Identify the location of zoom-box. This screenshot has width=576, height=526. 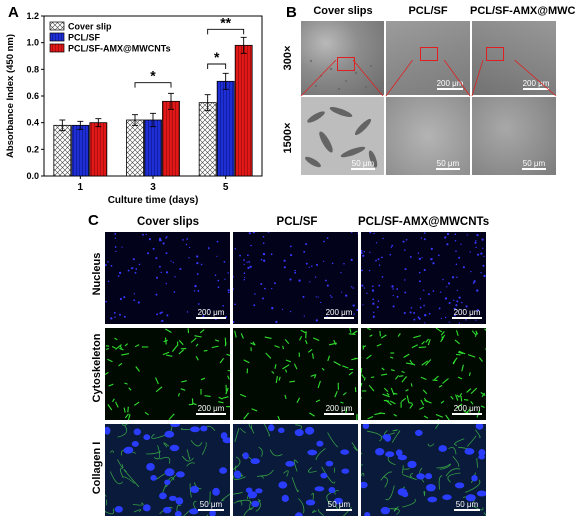
(346, 64).